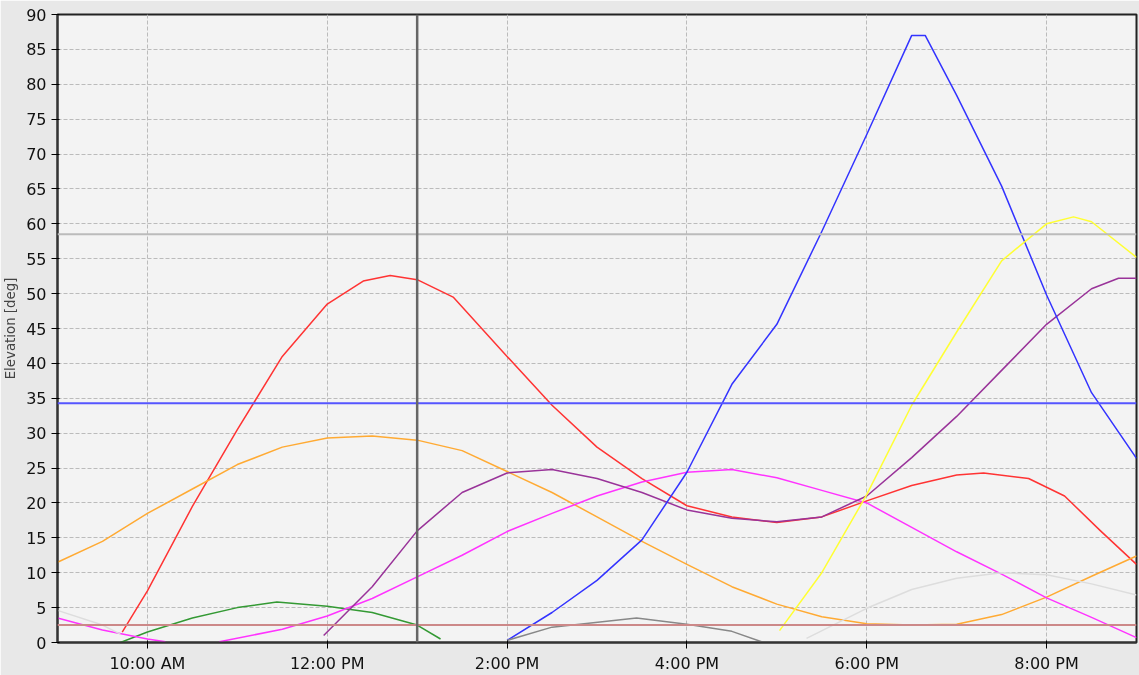 This screenshot has height=675, width=1139. Describe the element at coordinates (36, 538) in the screenshot. I see `y-tick-label: 15` at that location.